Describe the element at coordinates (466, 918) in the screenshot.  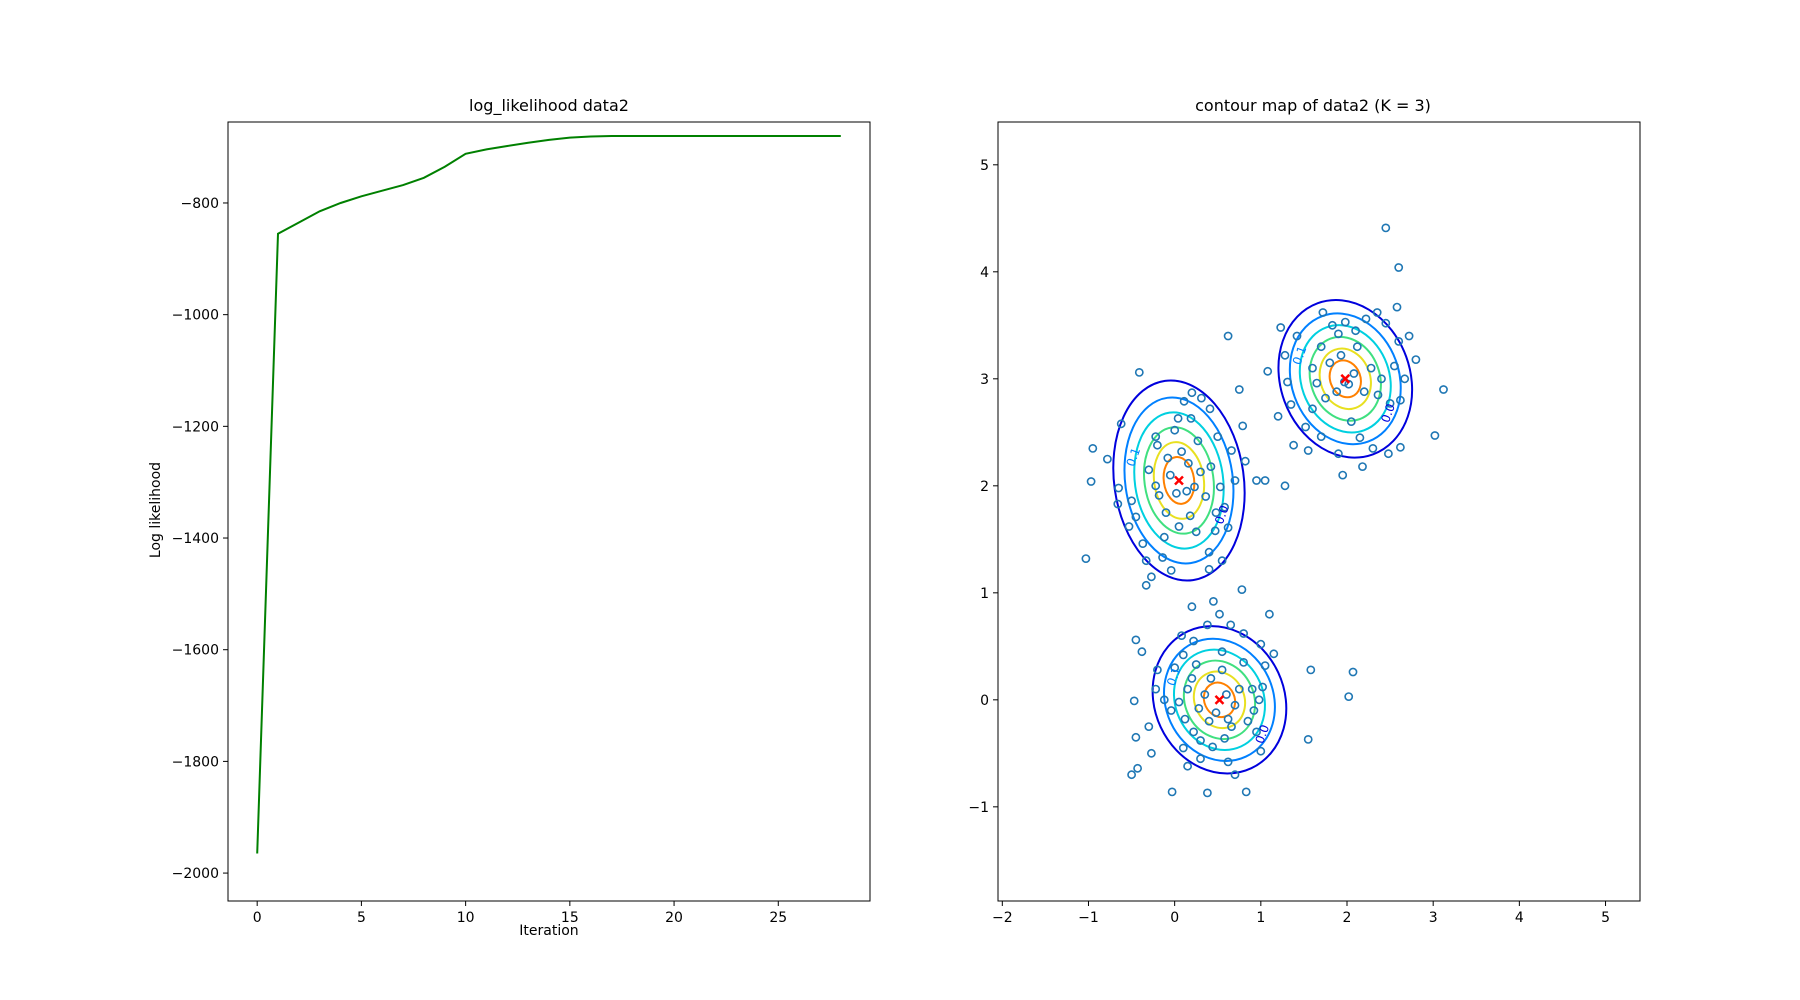
I see `likelihood-x-tick-label: 10` at that location.